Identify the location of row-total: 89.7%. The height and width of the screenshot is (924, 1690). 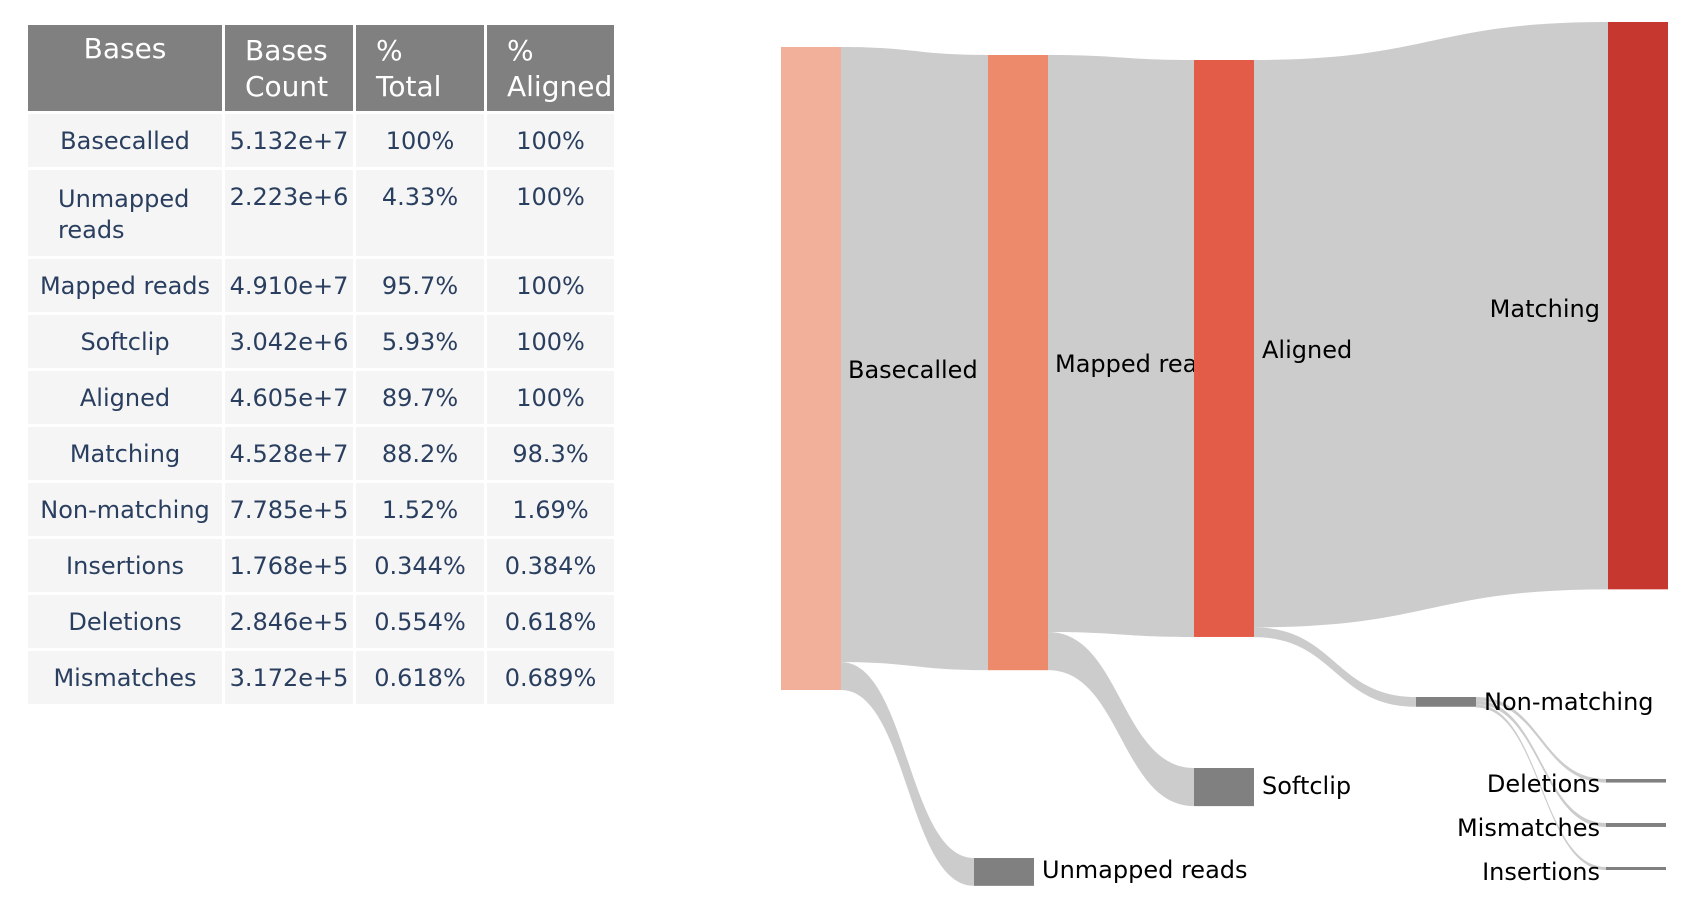
(420, 397).